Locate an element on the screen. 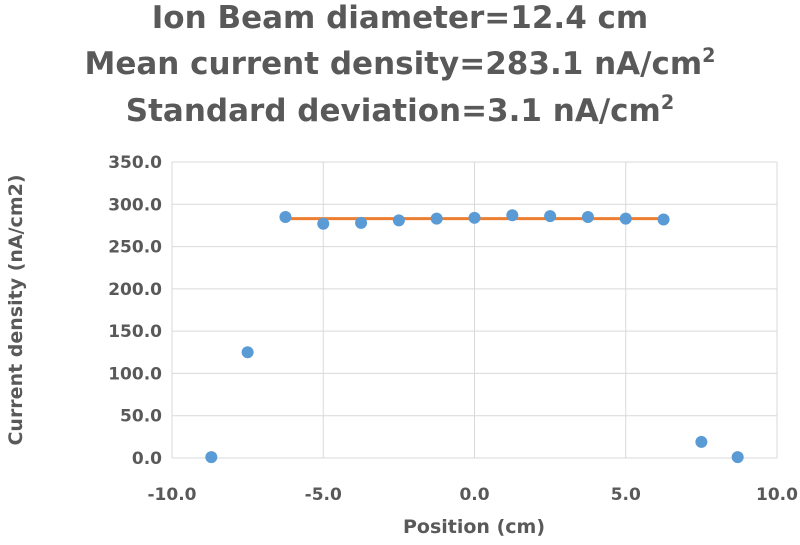  x-tick-label: -10.0 is located at coordinates (172, 495).